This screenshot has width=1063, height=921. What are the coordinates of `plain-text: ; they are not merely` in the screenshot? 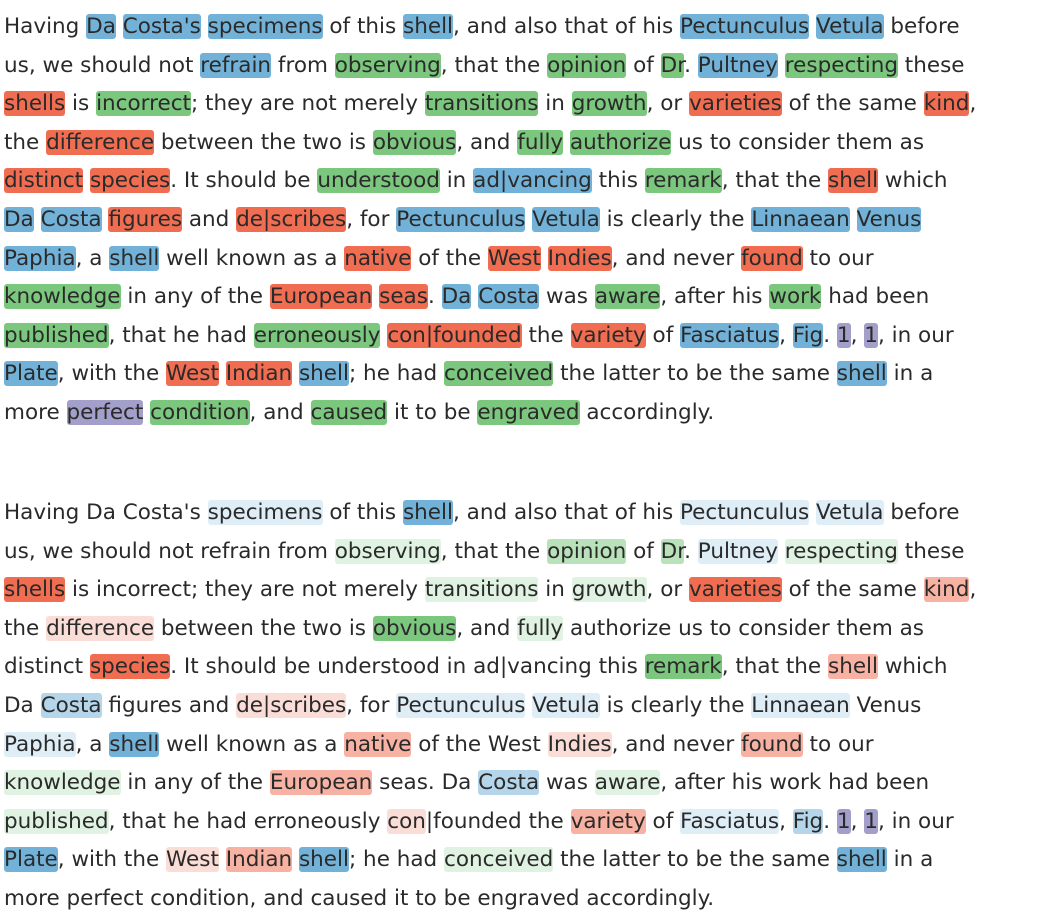 It's located at (307, 104).